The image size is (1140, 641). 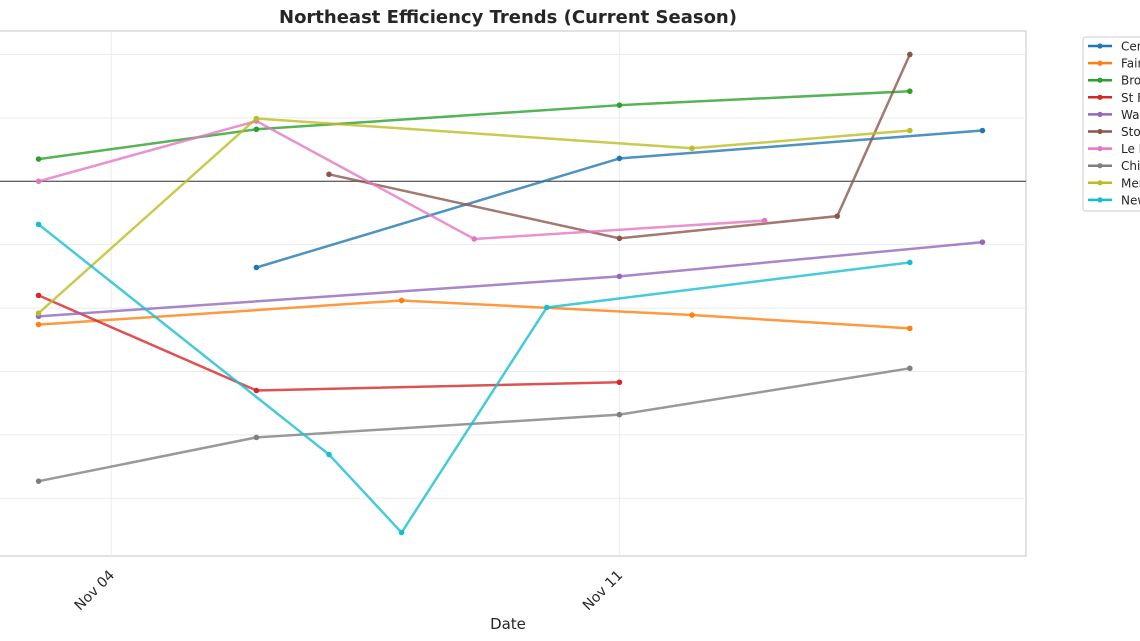 I want to click on legend-label: Mer, so click(x=1130, y=183).